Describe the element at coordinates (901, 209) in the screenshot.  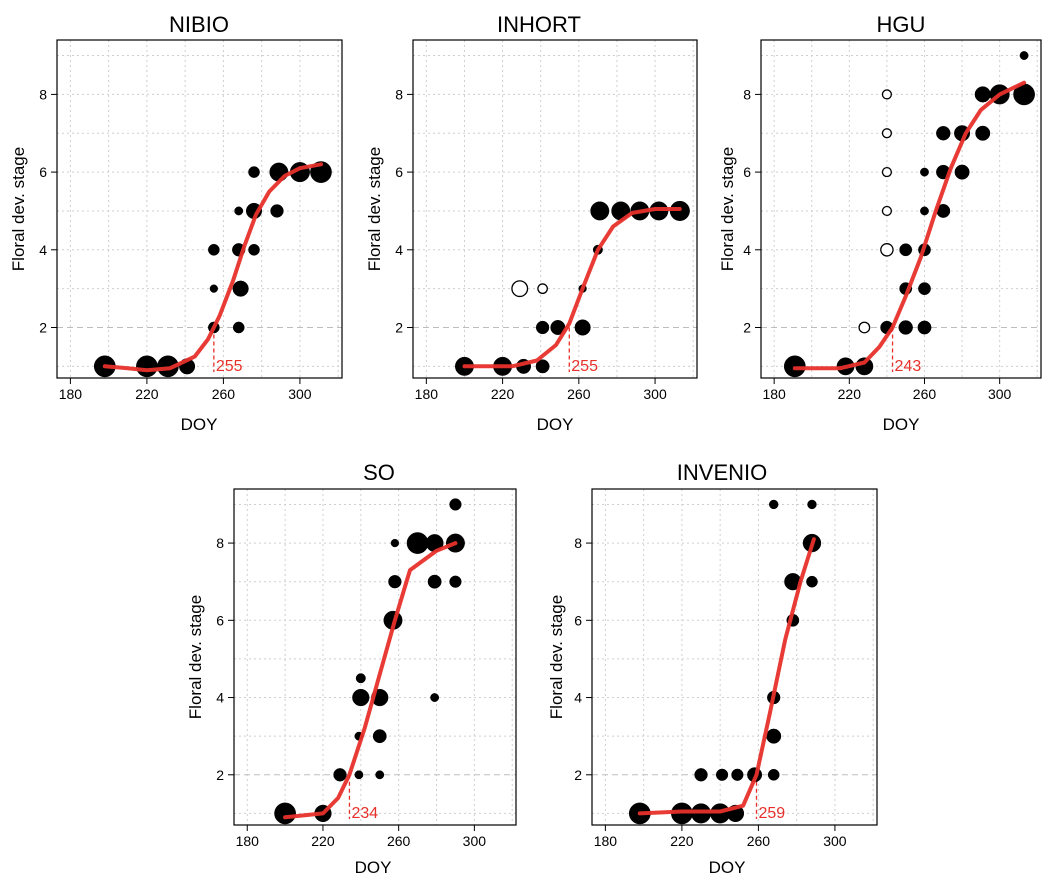
I see `plot-area: 243` at that location.